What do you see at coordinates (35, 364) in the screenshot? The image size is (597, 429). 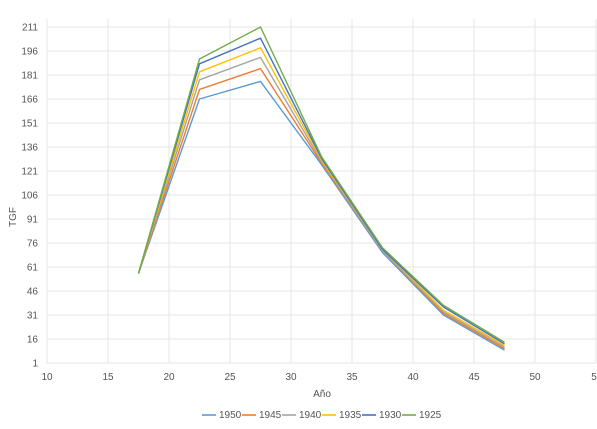 I see `y-tick-label: 1` at bounding box center [35, 364].